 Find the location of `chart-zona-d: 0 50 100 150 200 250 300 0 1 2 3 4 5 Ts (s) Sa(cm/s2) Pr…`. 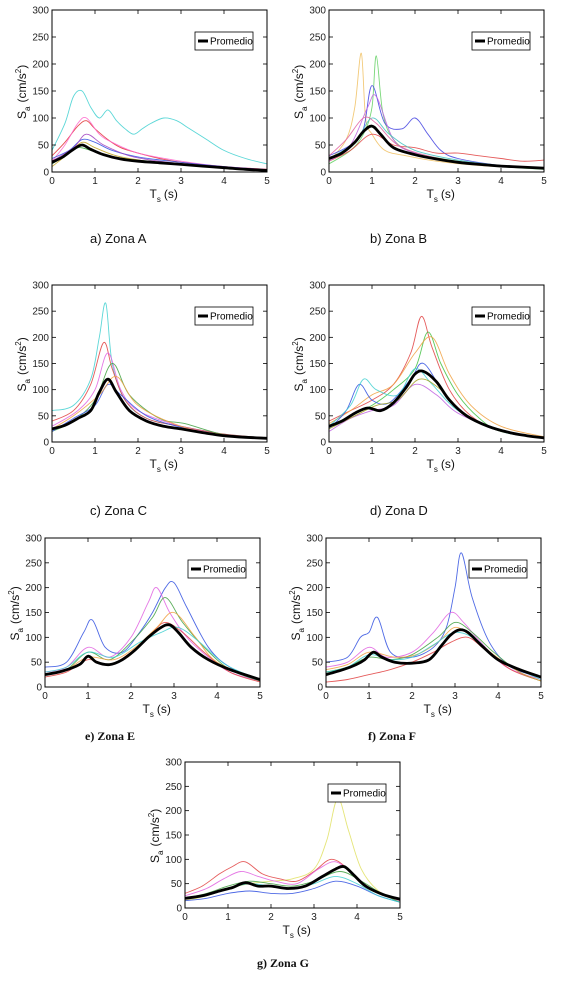

chart-zona-d: 0 50 100 150 200 250 300 0 1 2 3 4 5 Ts (s) Sa(cm/s2) Pr… is located at coordinates (419, 400).